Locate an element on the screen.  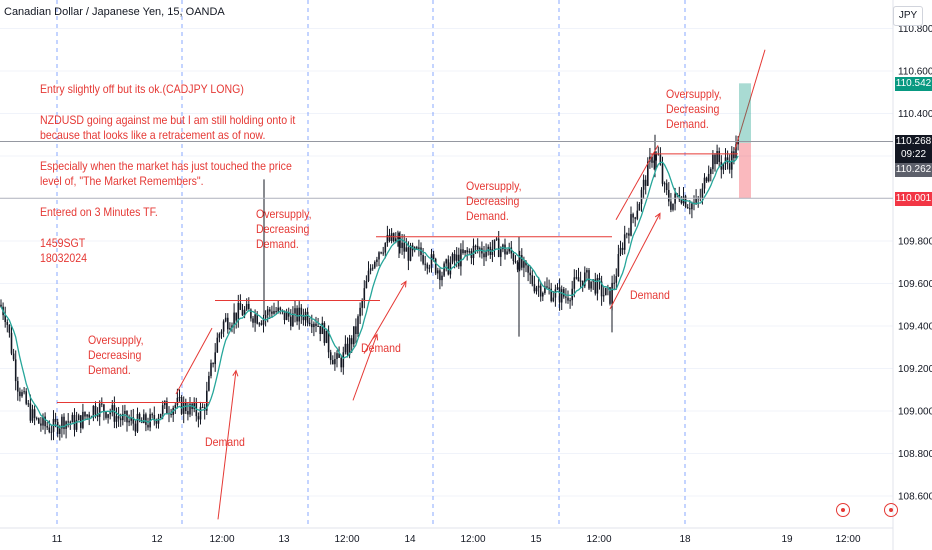
annotation-oversupply-1: Oversupply, Decreasing Demand. is located at coordinates (116, 355).